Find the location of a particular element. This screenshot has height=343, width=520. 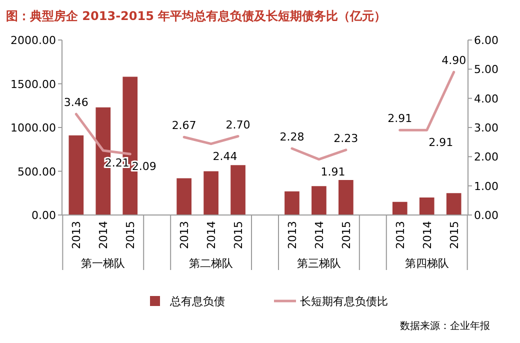

y2-tick-label: 1.00 is located at coordinates (486, 186).